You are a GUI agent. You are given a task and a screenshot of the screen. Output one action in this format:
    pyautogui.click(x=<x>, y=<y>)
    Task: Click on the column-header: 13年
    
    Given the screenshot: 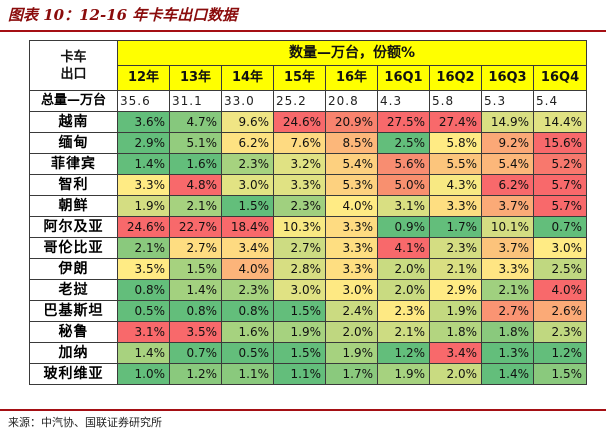 What is the action you would take?
    pyautogui.click(x=195, y=78)
    